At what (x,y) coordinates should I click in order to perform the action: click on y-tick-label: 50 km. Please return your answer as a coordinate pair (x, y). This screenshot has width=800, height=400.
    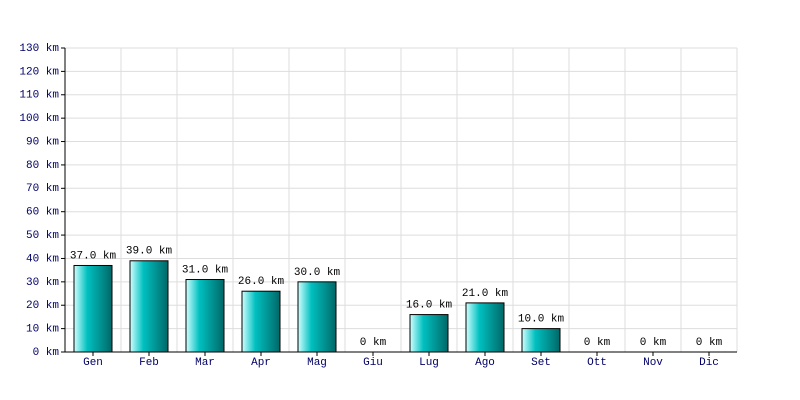
    Looking at the image, I should click on (42, 236).